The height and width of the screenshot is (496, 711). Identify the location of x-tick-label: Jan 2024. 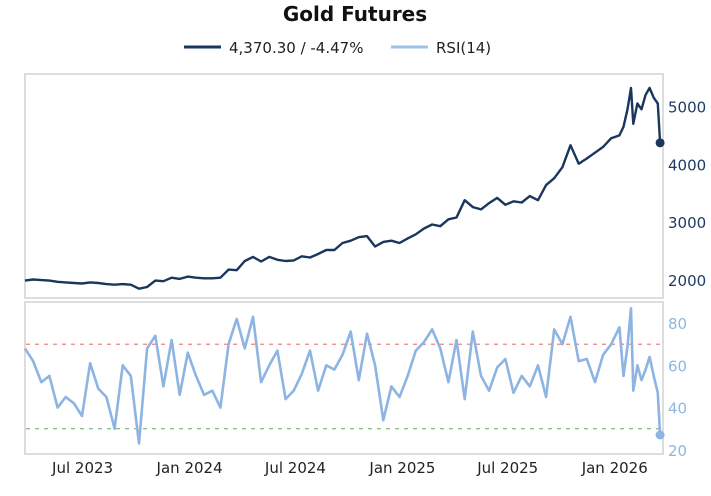
(189, 468).